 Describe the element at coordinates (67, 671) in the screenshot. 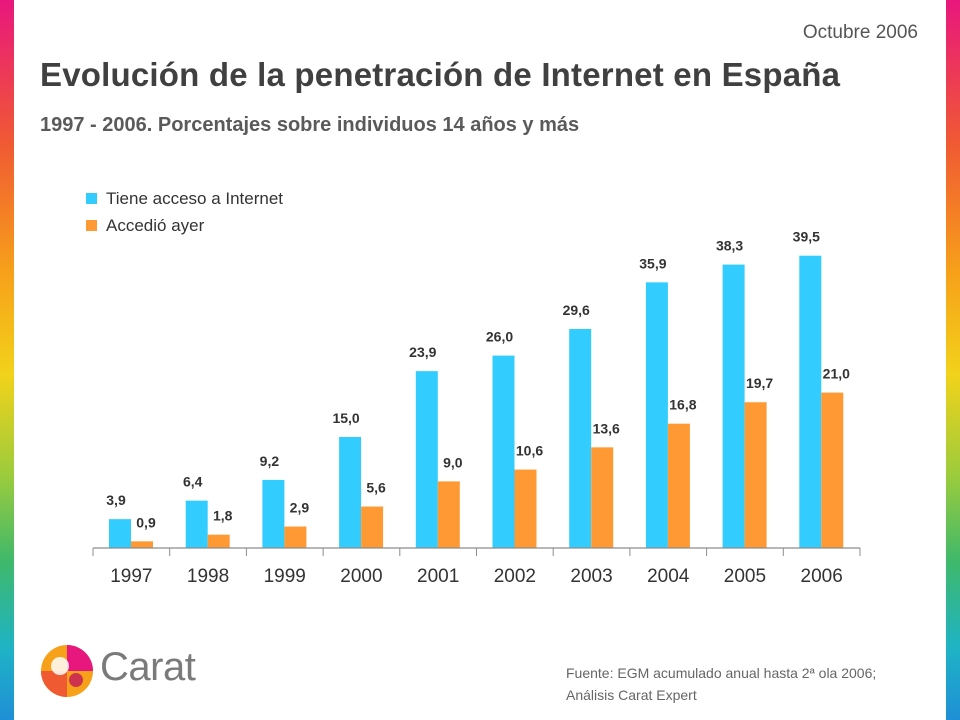

I see `carat-logo-icon` at that location.